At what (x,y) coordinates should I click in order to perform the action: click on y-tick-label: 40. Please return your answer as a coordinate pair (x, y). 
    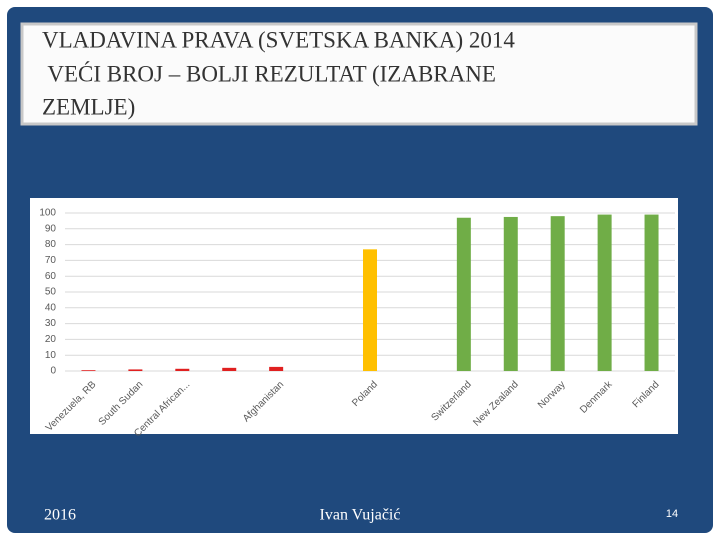
    Looking at the image, I should click on (51, 307).